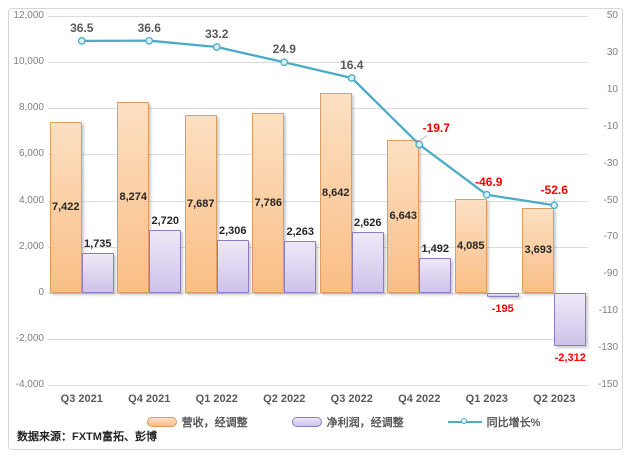 This screenshot has width=635, height=465. I want to click on growth-line-swatch-icon, so click(464, 422).